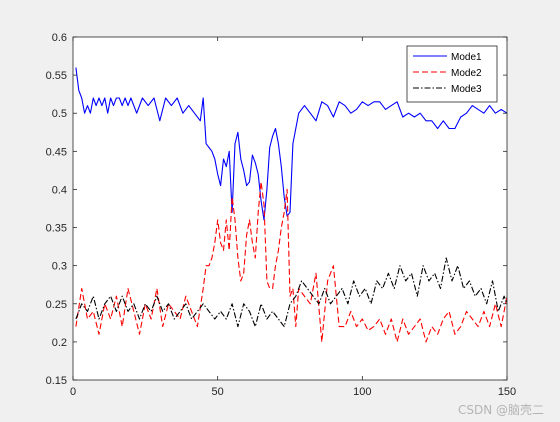  Describe the element at coordinates (507, 392) in the screenshot. I see `x-tick-label: 150` at that location.